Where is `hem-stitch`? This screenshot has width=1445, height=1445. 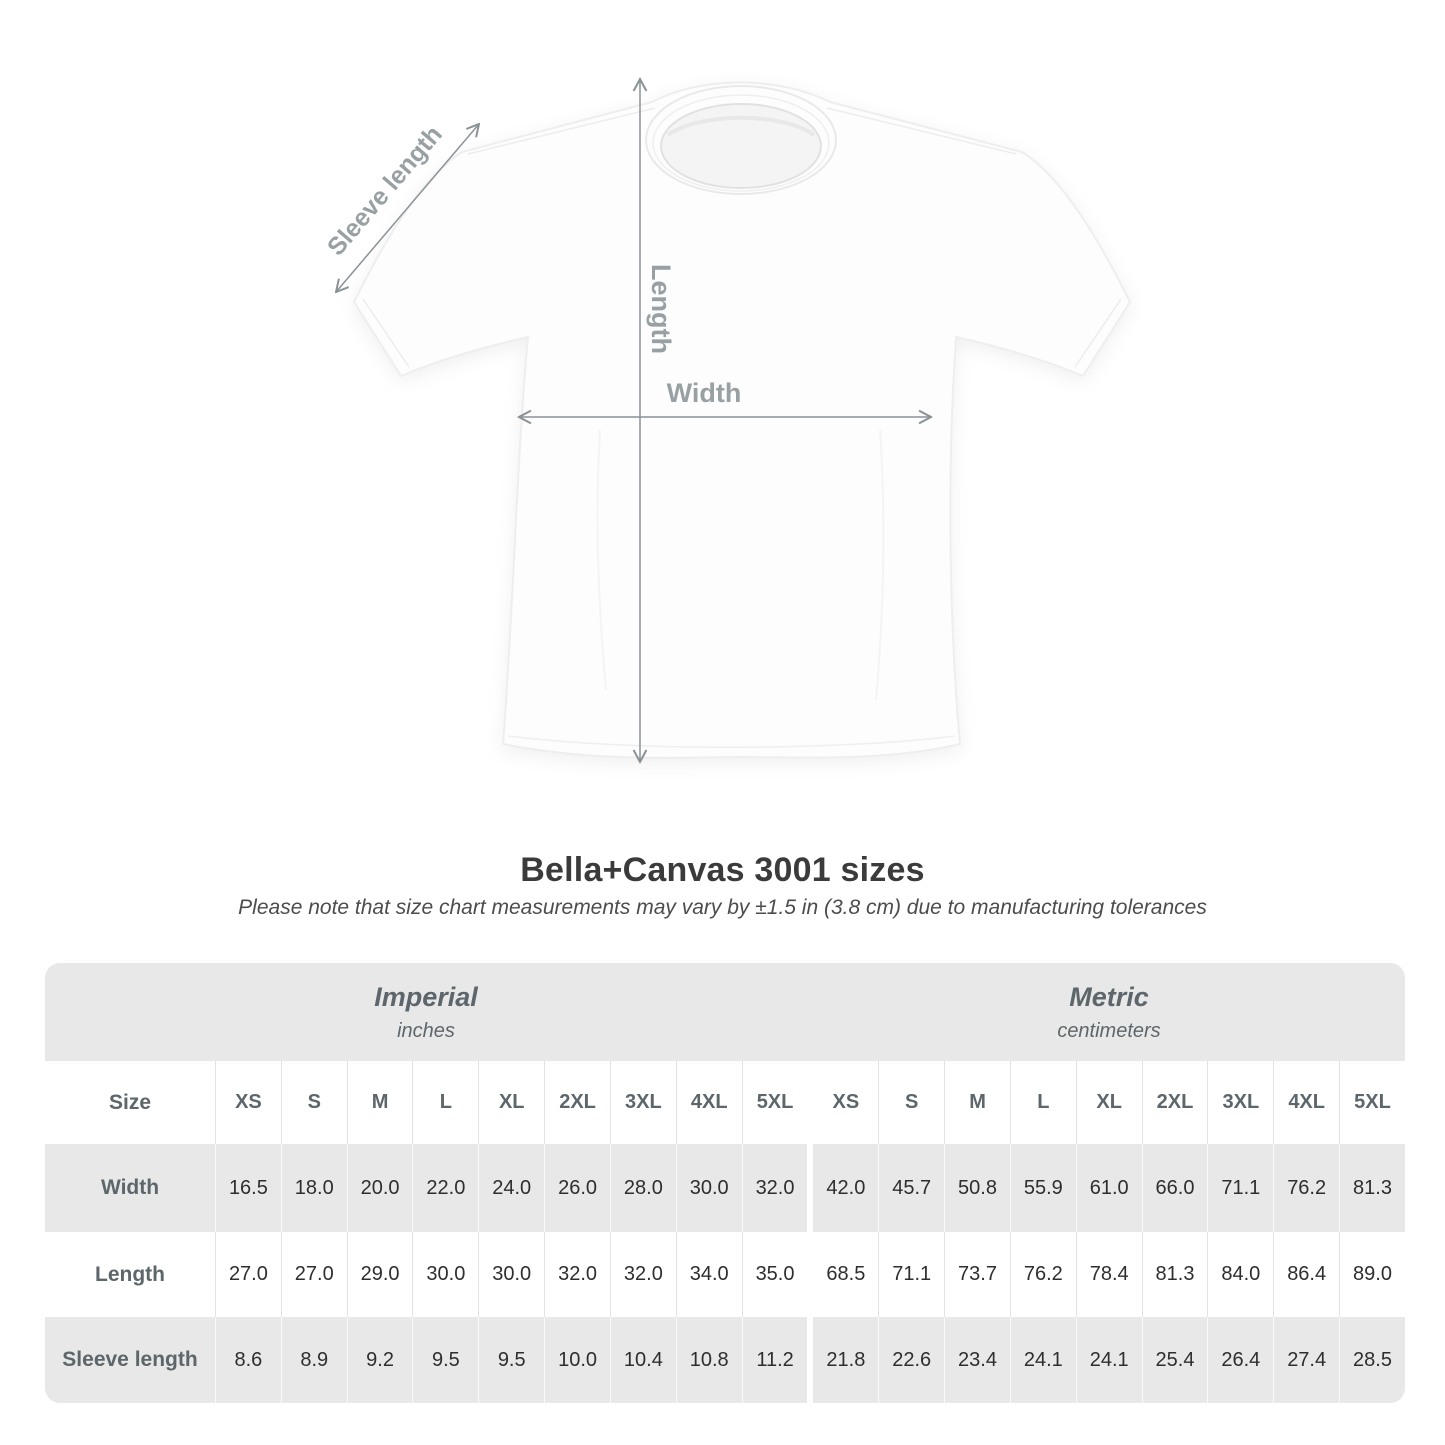 hem-stitch is located at coordinates (731, 741).